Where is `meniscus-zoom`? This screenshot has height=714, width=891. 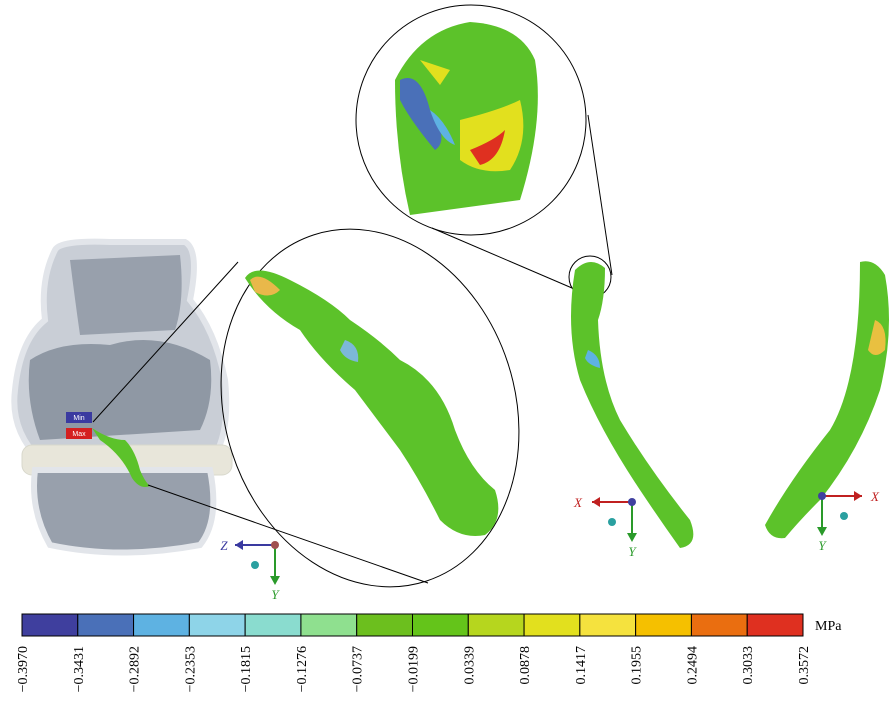
meniscus-zoom is located at coordinates (372, 403).